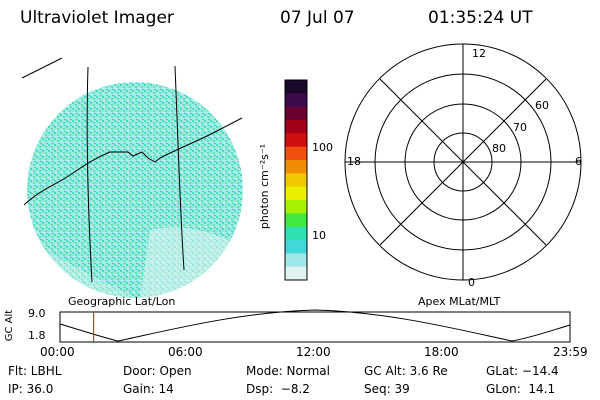 This screenshot has height=400, width=600. What do you see at coordinates (387, 389) in the screenshot?
I see `info-seq: Seq: 39` at bounding box center [387, 389].